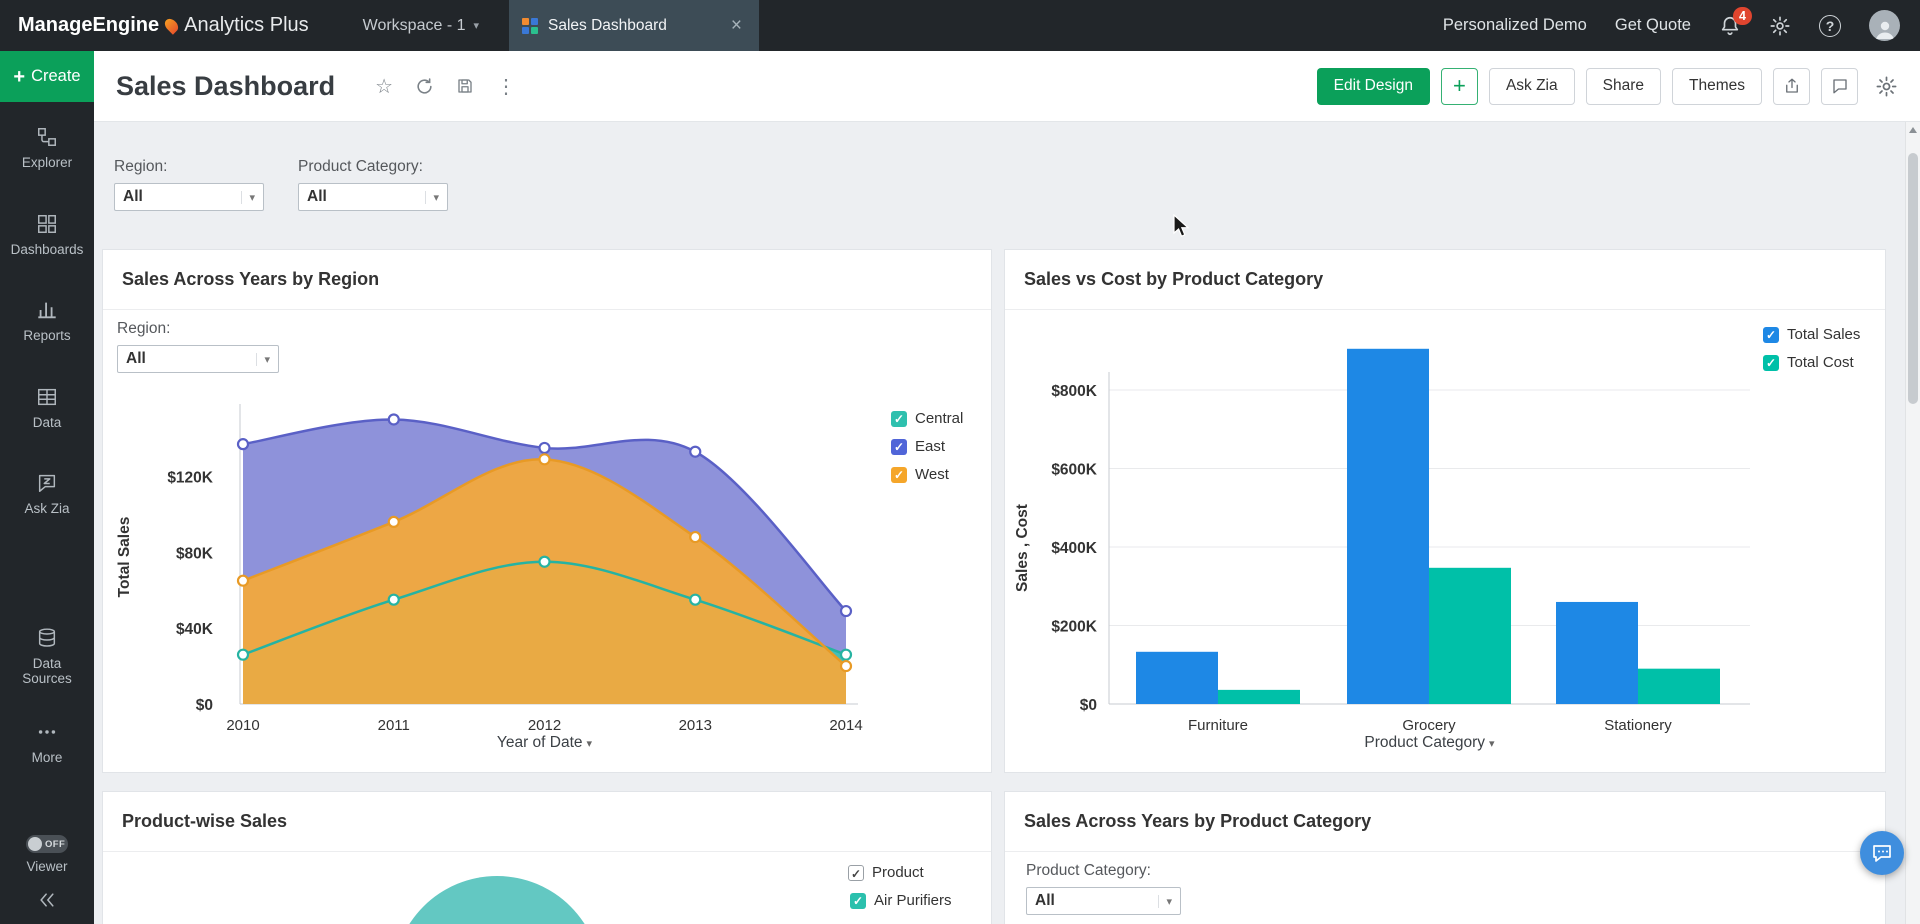  I want to click on sidebar-label: Dashboards, so click(47, 249).